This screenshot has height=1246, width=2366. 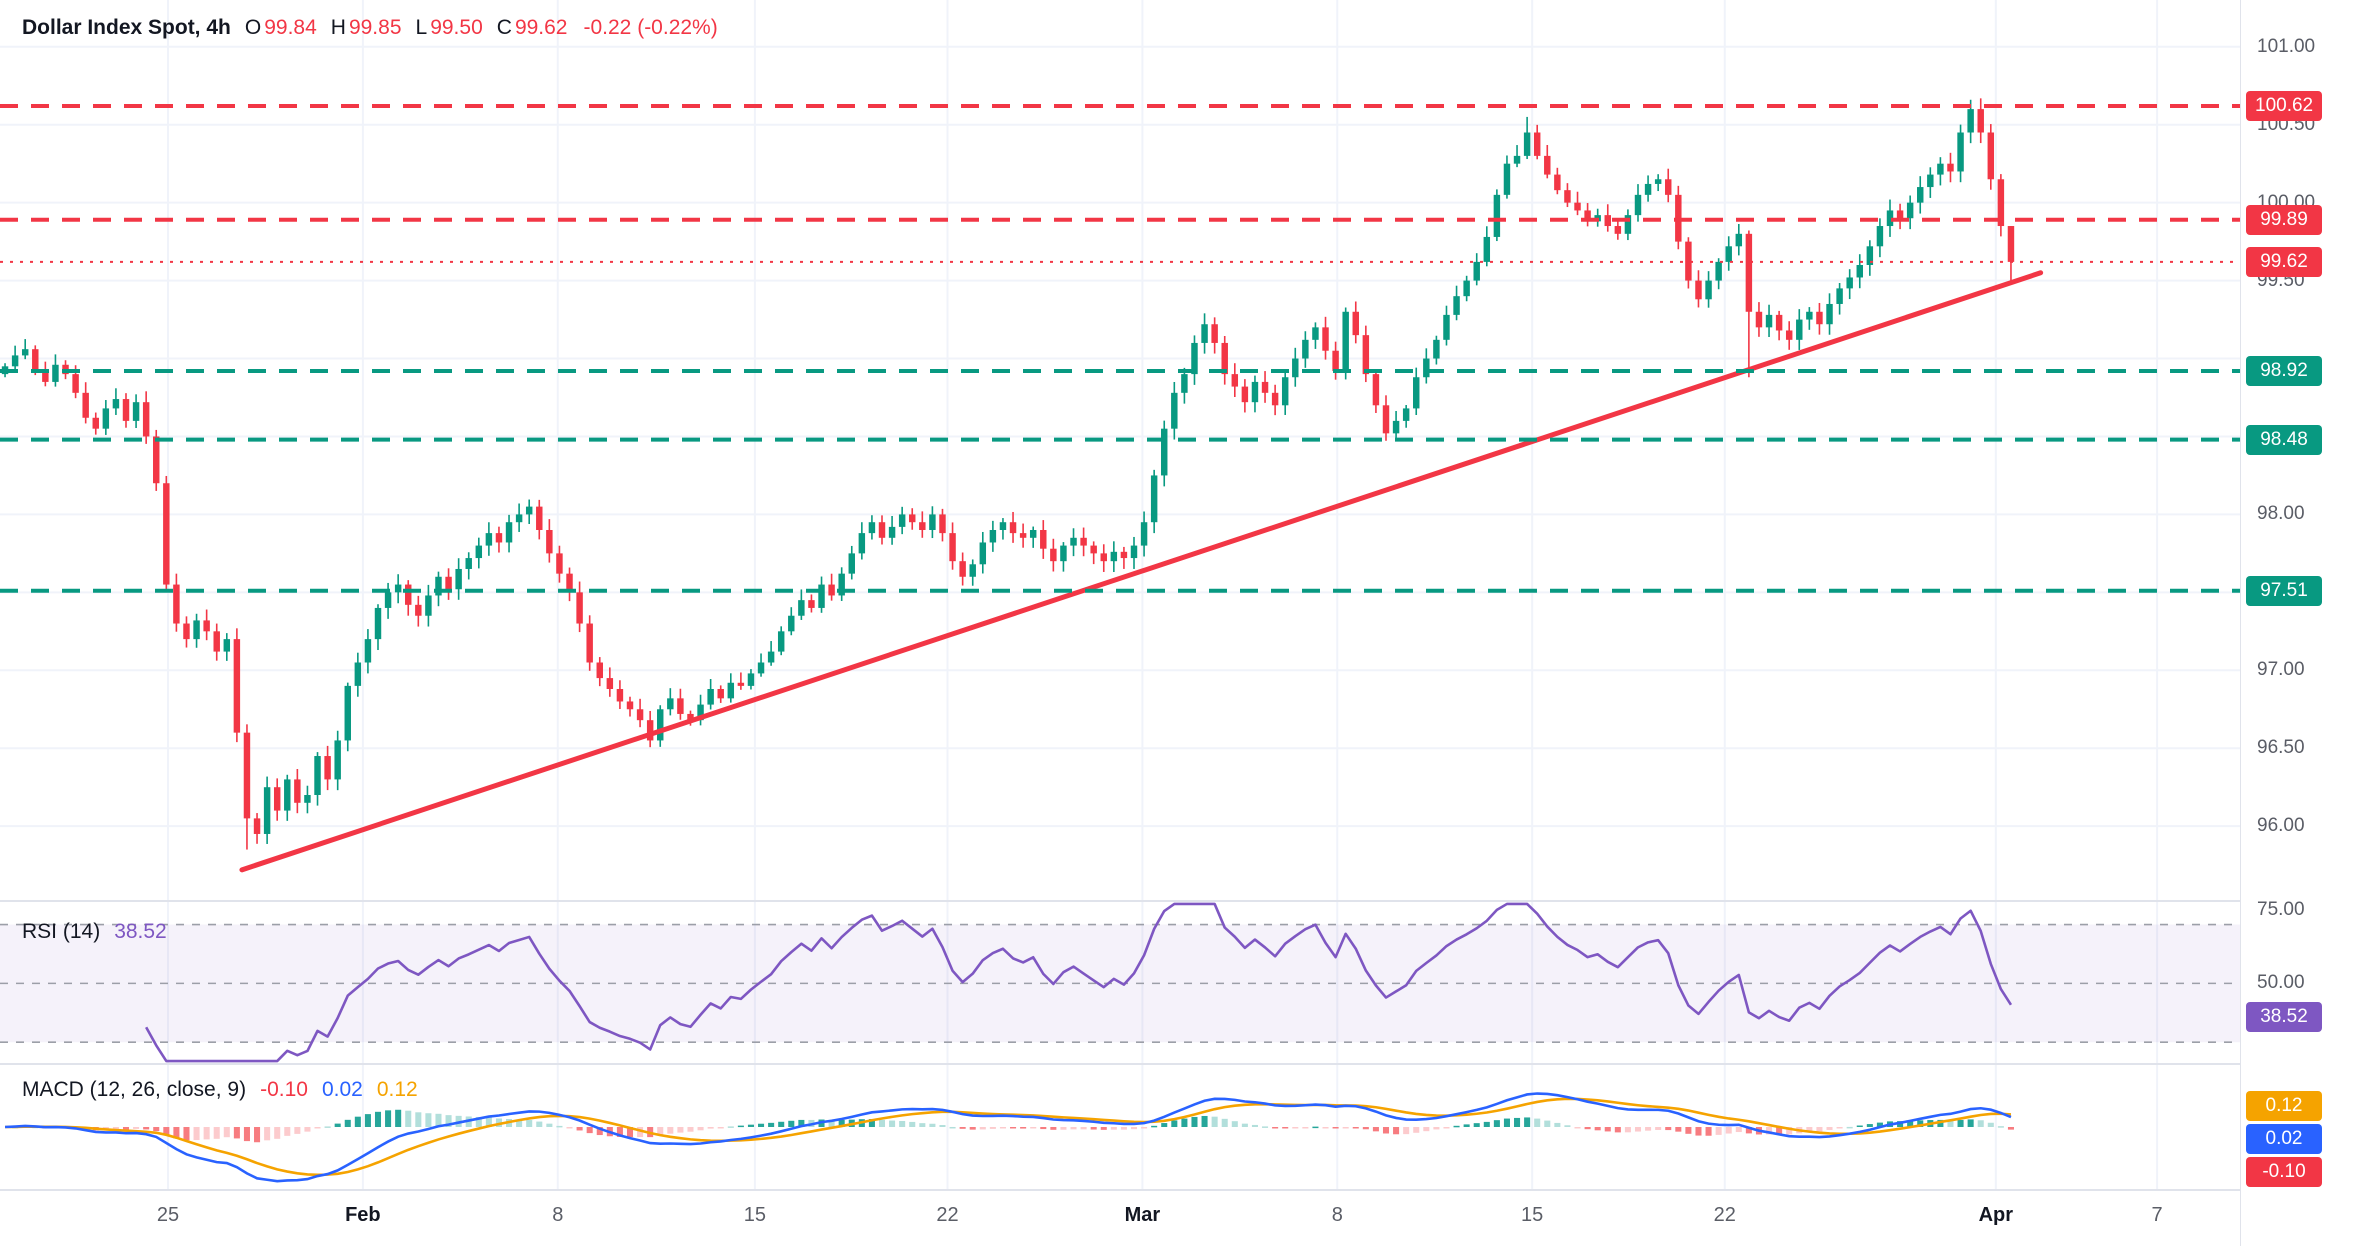 I want to click on price-change: -0.22 (-0.22%), so click(x=650, y=27).